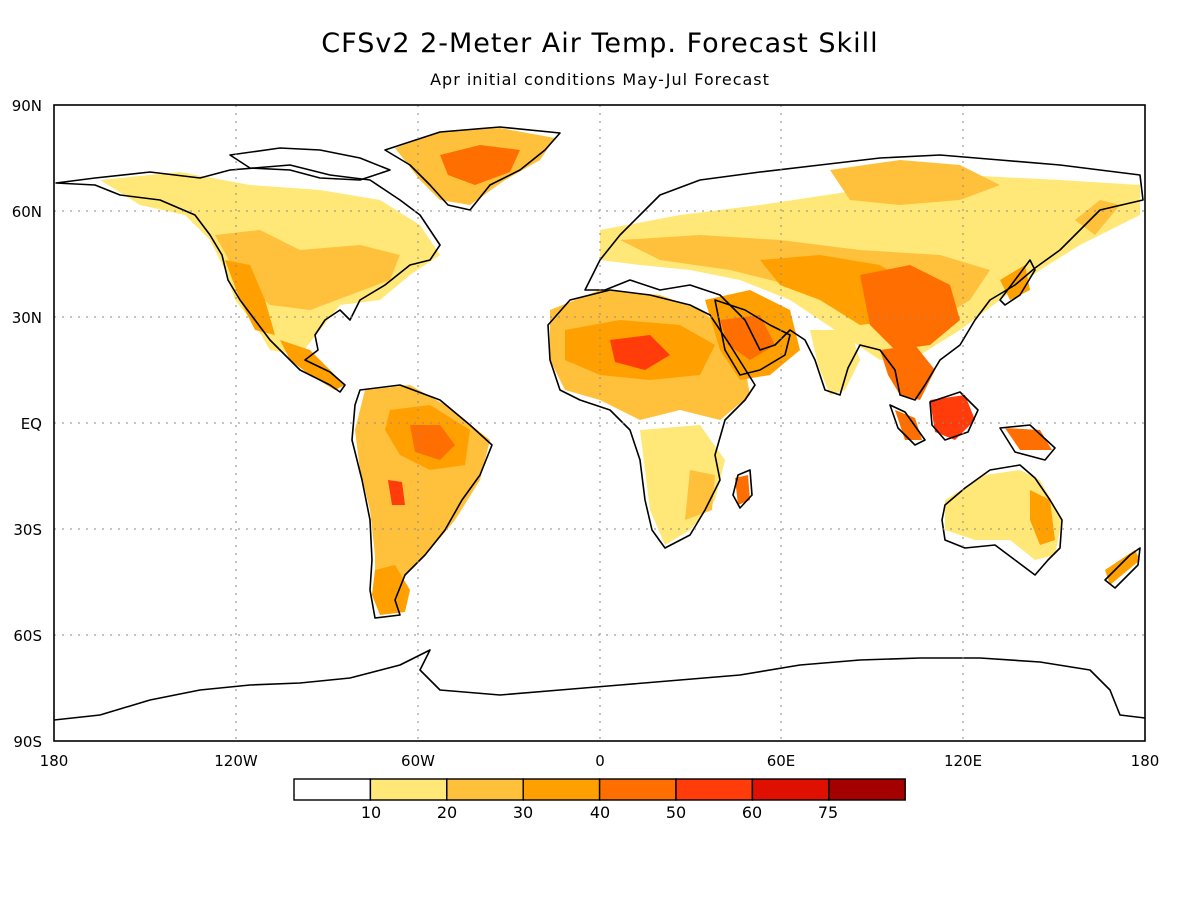 The image size is (1200, 900). What do you see at coordinates (752, 337) in the screenshot?
I see `coast-arabia` at bounding box center [752, 337].